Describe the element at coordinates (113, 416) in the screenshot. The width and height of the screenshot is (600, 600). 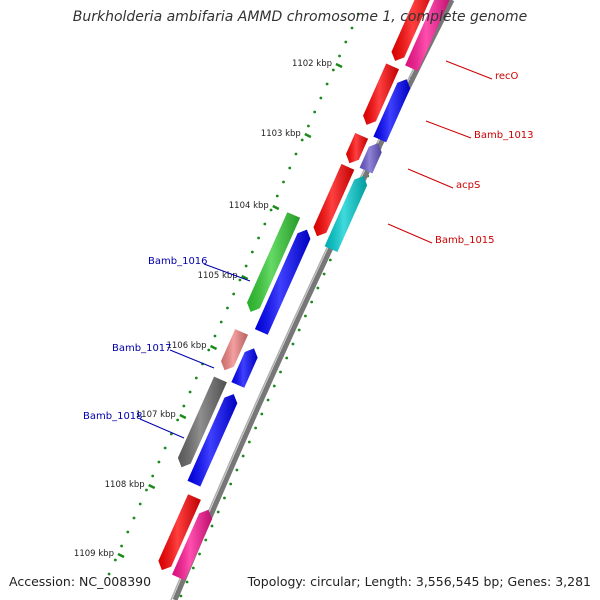
I see `gene-label: Bamb_1018` at that location.